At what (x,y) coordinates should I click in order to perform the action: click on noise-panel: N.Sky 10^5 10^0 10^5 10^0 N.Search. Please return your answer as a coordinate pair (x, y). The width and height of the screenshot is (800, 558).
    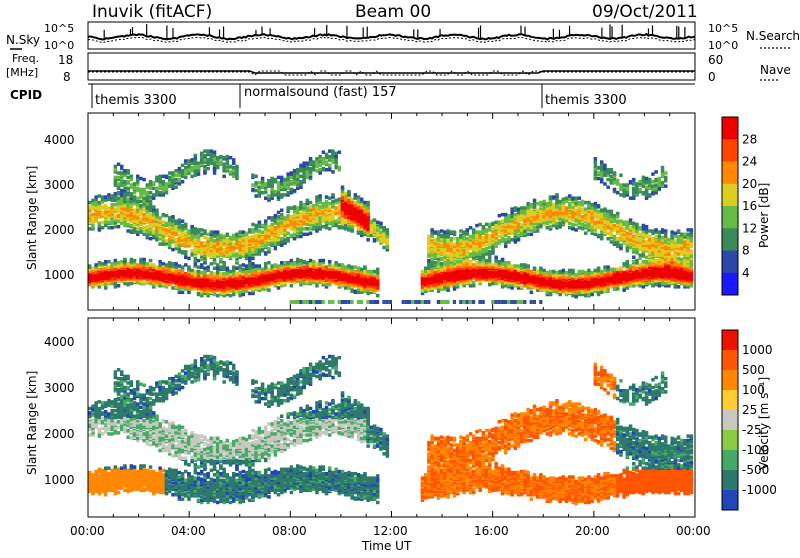
    Looking at the image, I should click on (403, 37).